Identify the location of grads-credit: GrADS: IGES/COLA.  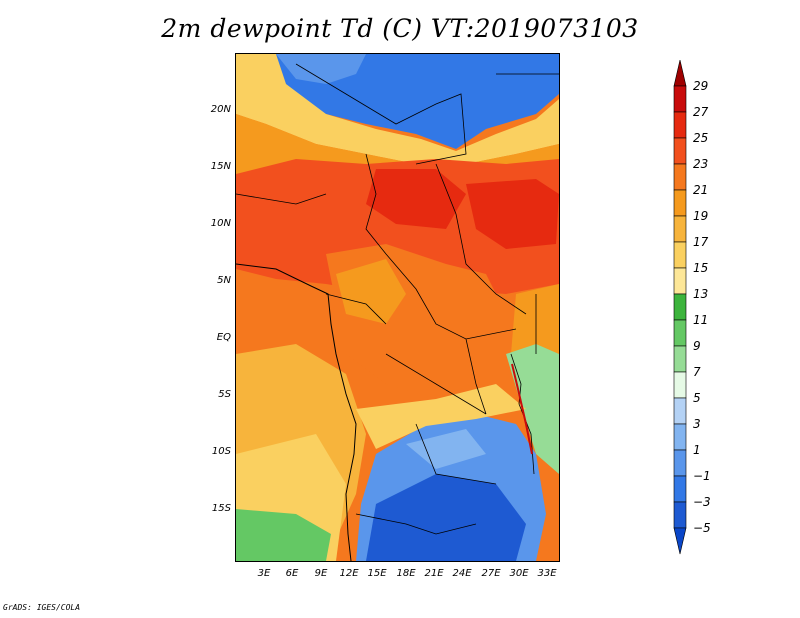
(42, 607).